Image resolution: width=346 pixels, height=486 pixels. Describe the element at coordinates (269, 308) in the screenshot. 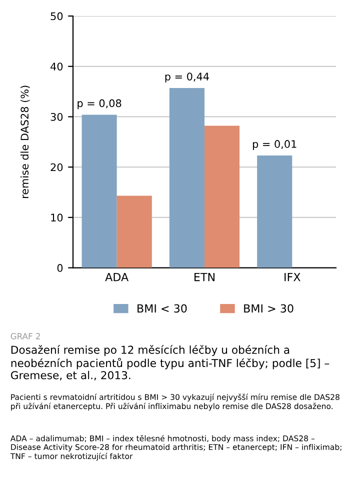

I see `legend-label: BMI > 30` at that location.